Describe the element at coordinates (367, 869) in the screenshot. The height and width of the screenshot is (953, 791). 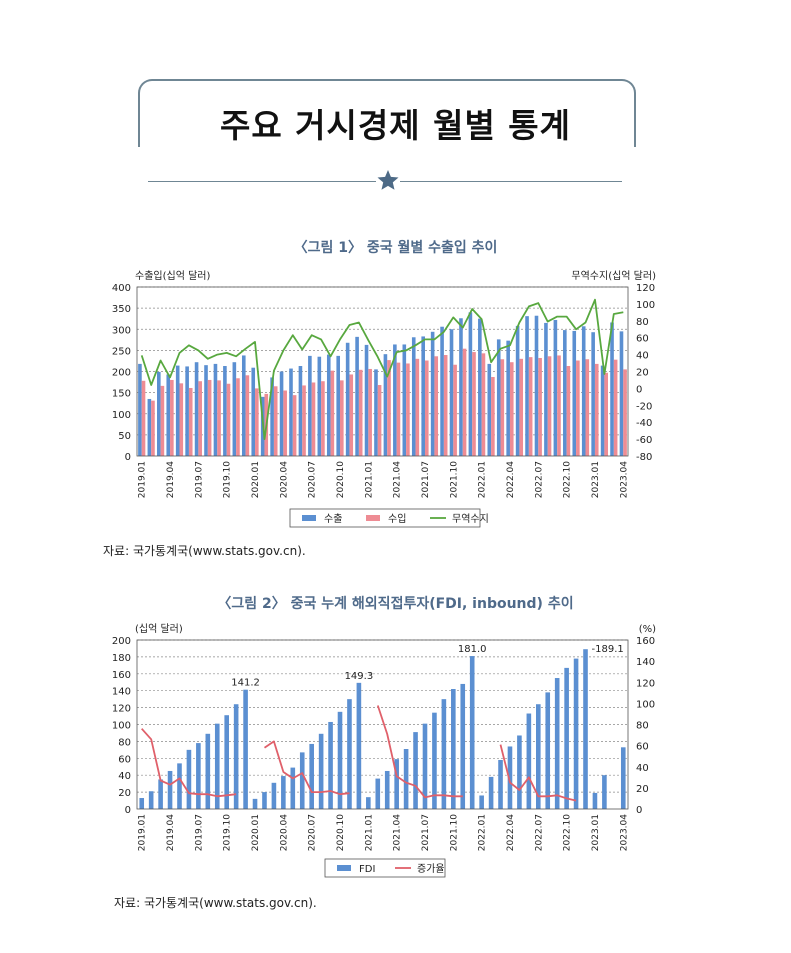
I see `legend-label: FDI` at that location.